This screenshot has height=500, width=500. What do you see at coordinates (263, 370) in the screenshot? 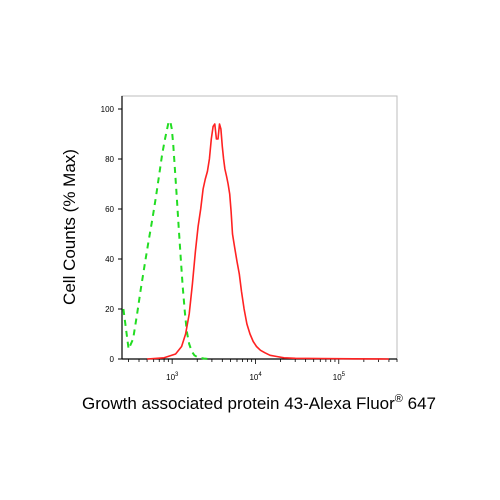
I see `x-ticks: 10³ 10⁴ 10⁵` at bounding box center [263, 370].